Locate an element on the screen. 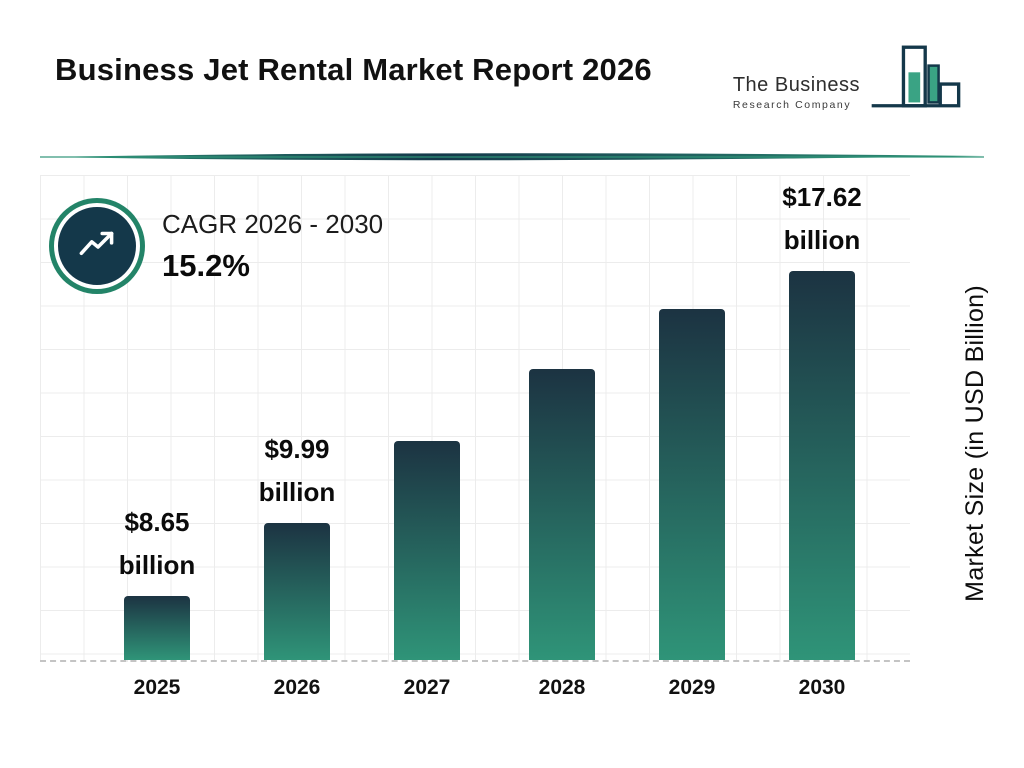 The height and width of the screenshot is (768, 1024). bar-column-2028: 2028 is located at coordinates (562, 534).